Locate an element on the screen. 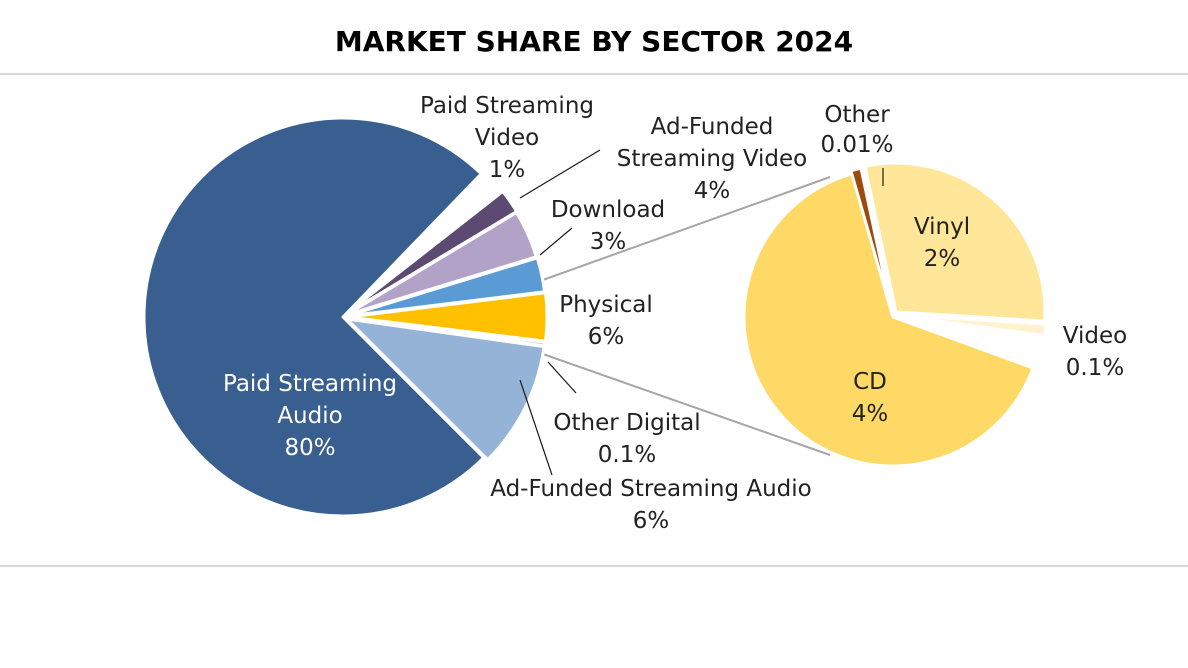 This screenshot has height=668, width=1188. slice-value-label: 2% is located at coordinates (942, 259).